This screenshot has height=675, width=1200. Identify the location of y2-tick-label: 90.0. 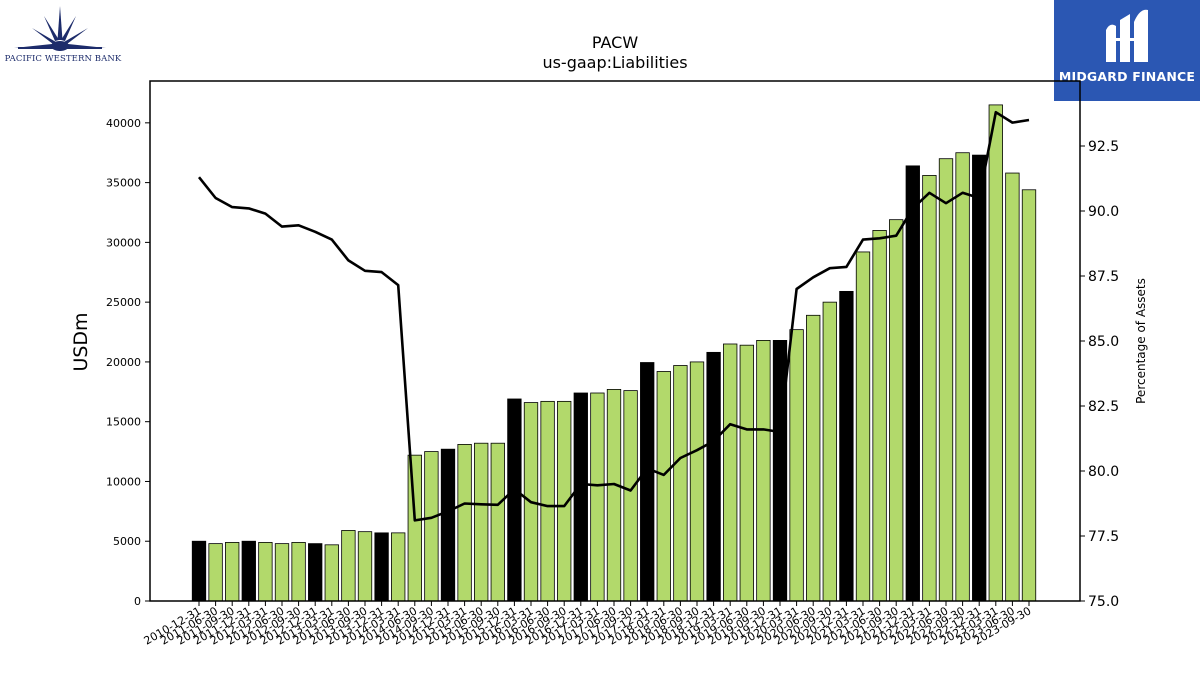
(1103, 212).